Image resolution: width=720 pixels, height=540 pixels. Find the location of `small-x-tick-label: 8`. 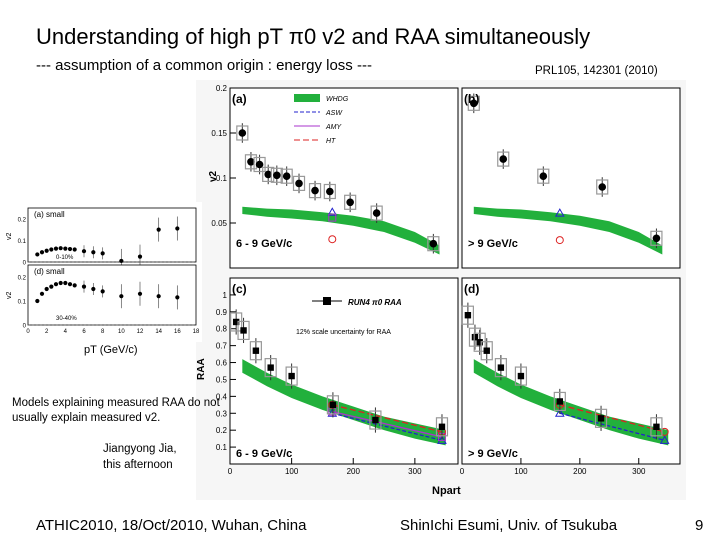

small-x-tick-label: 8 is located at coordinates (103, 332).